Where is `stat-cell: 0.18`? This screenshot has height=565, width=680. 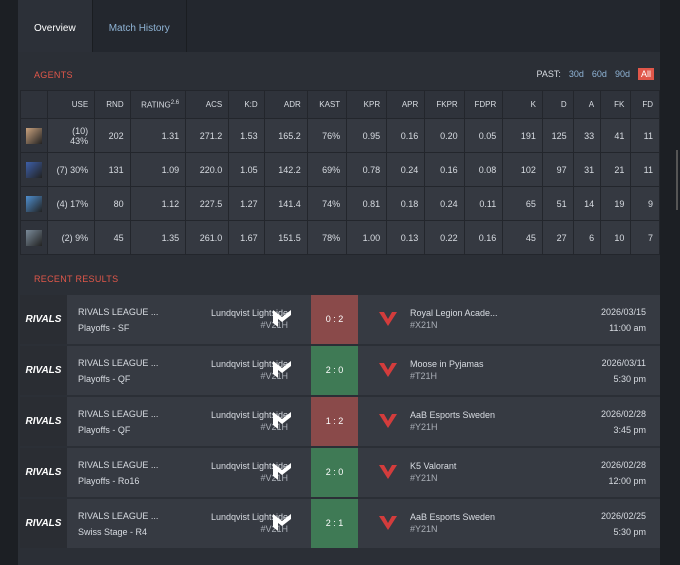 stat-cell: 0.18 is located at coordinates (406, 203).